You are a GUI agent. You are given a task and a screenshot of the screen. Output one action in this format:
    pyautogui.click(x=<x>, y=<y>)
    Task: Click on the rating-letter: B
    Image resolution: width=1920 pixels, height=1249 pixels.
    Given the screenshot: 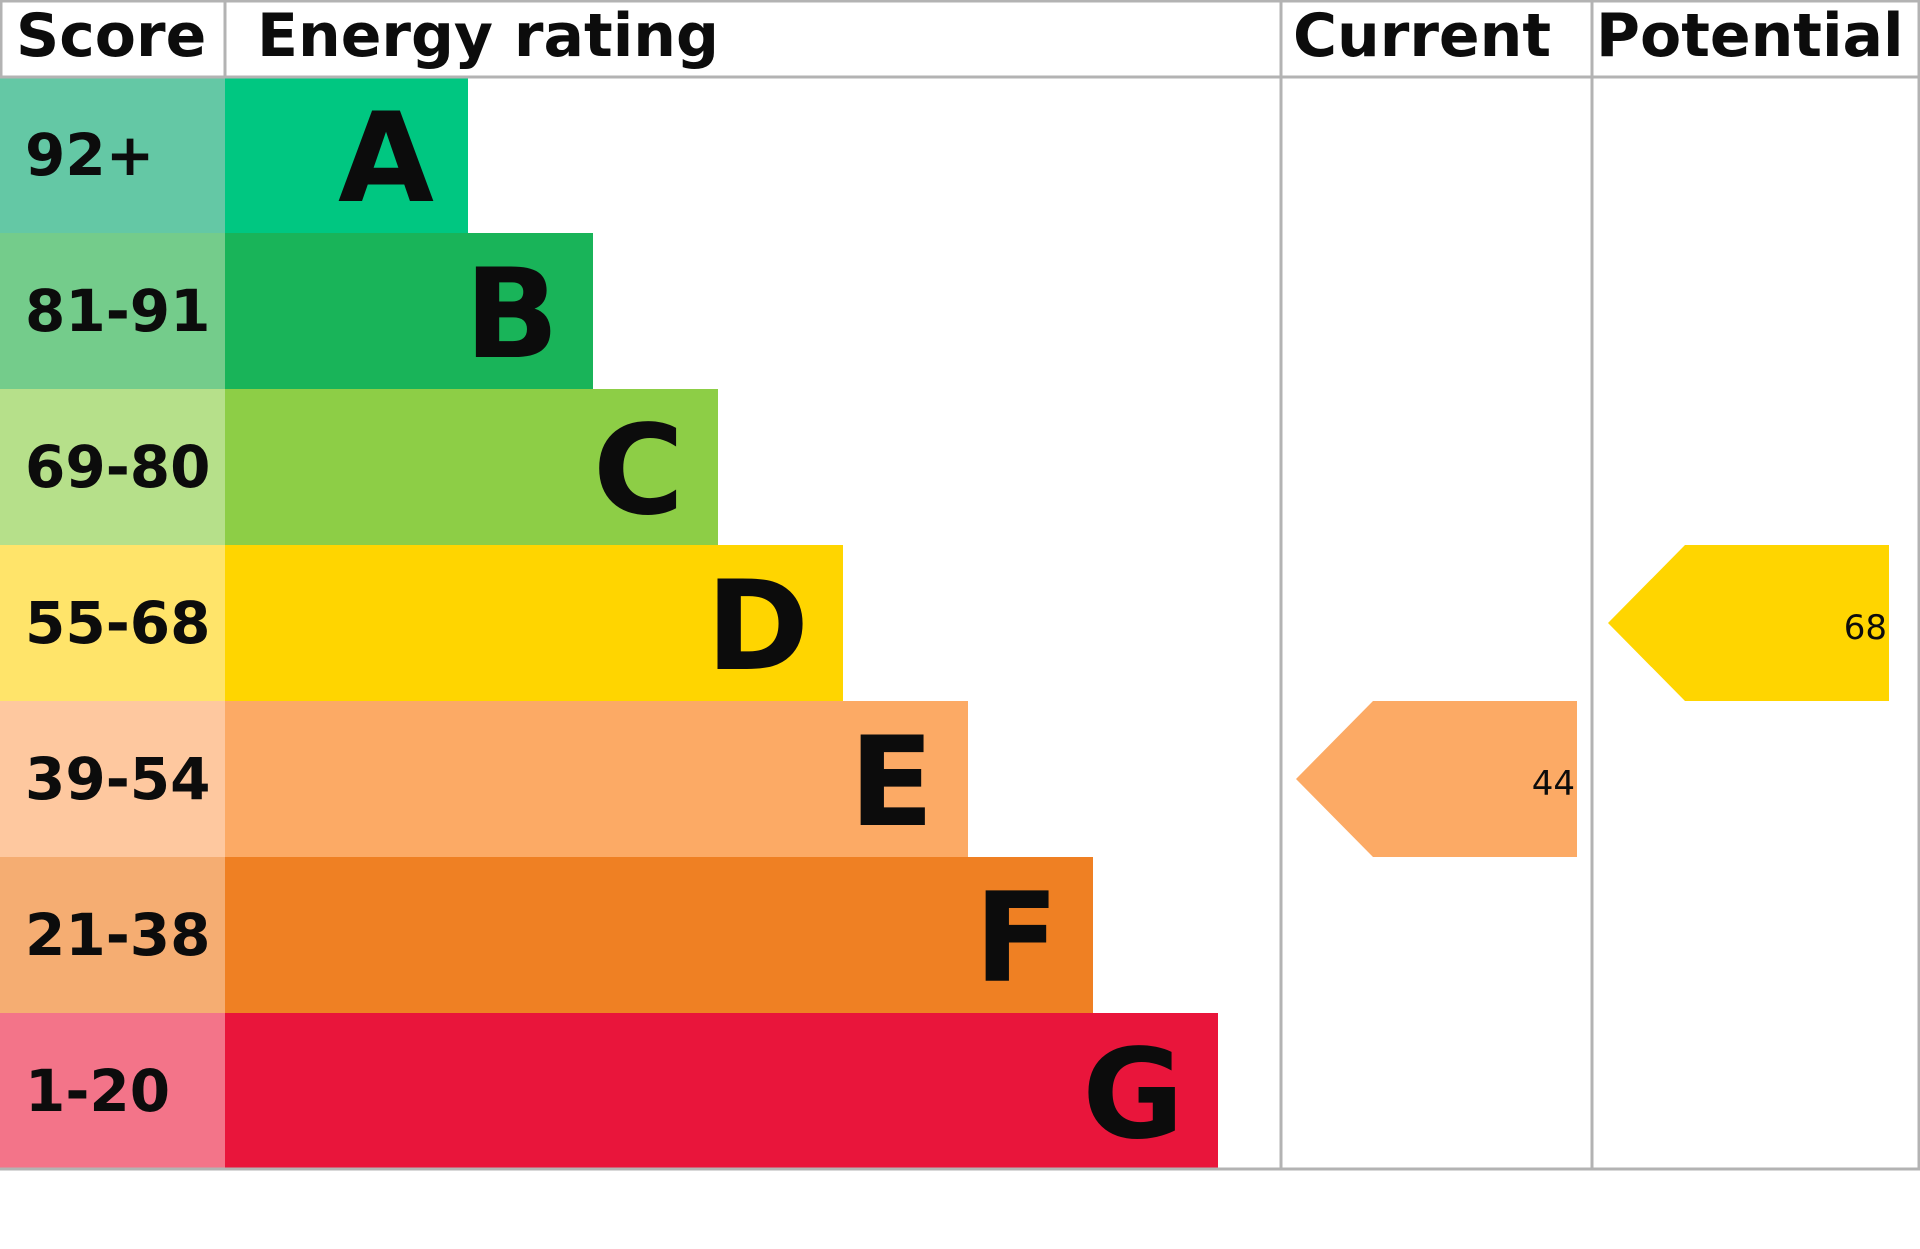 What is the action you would take?
    pyautogui.click(x=511, y=315)
    